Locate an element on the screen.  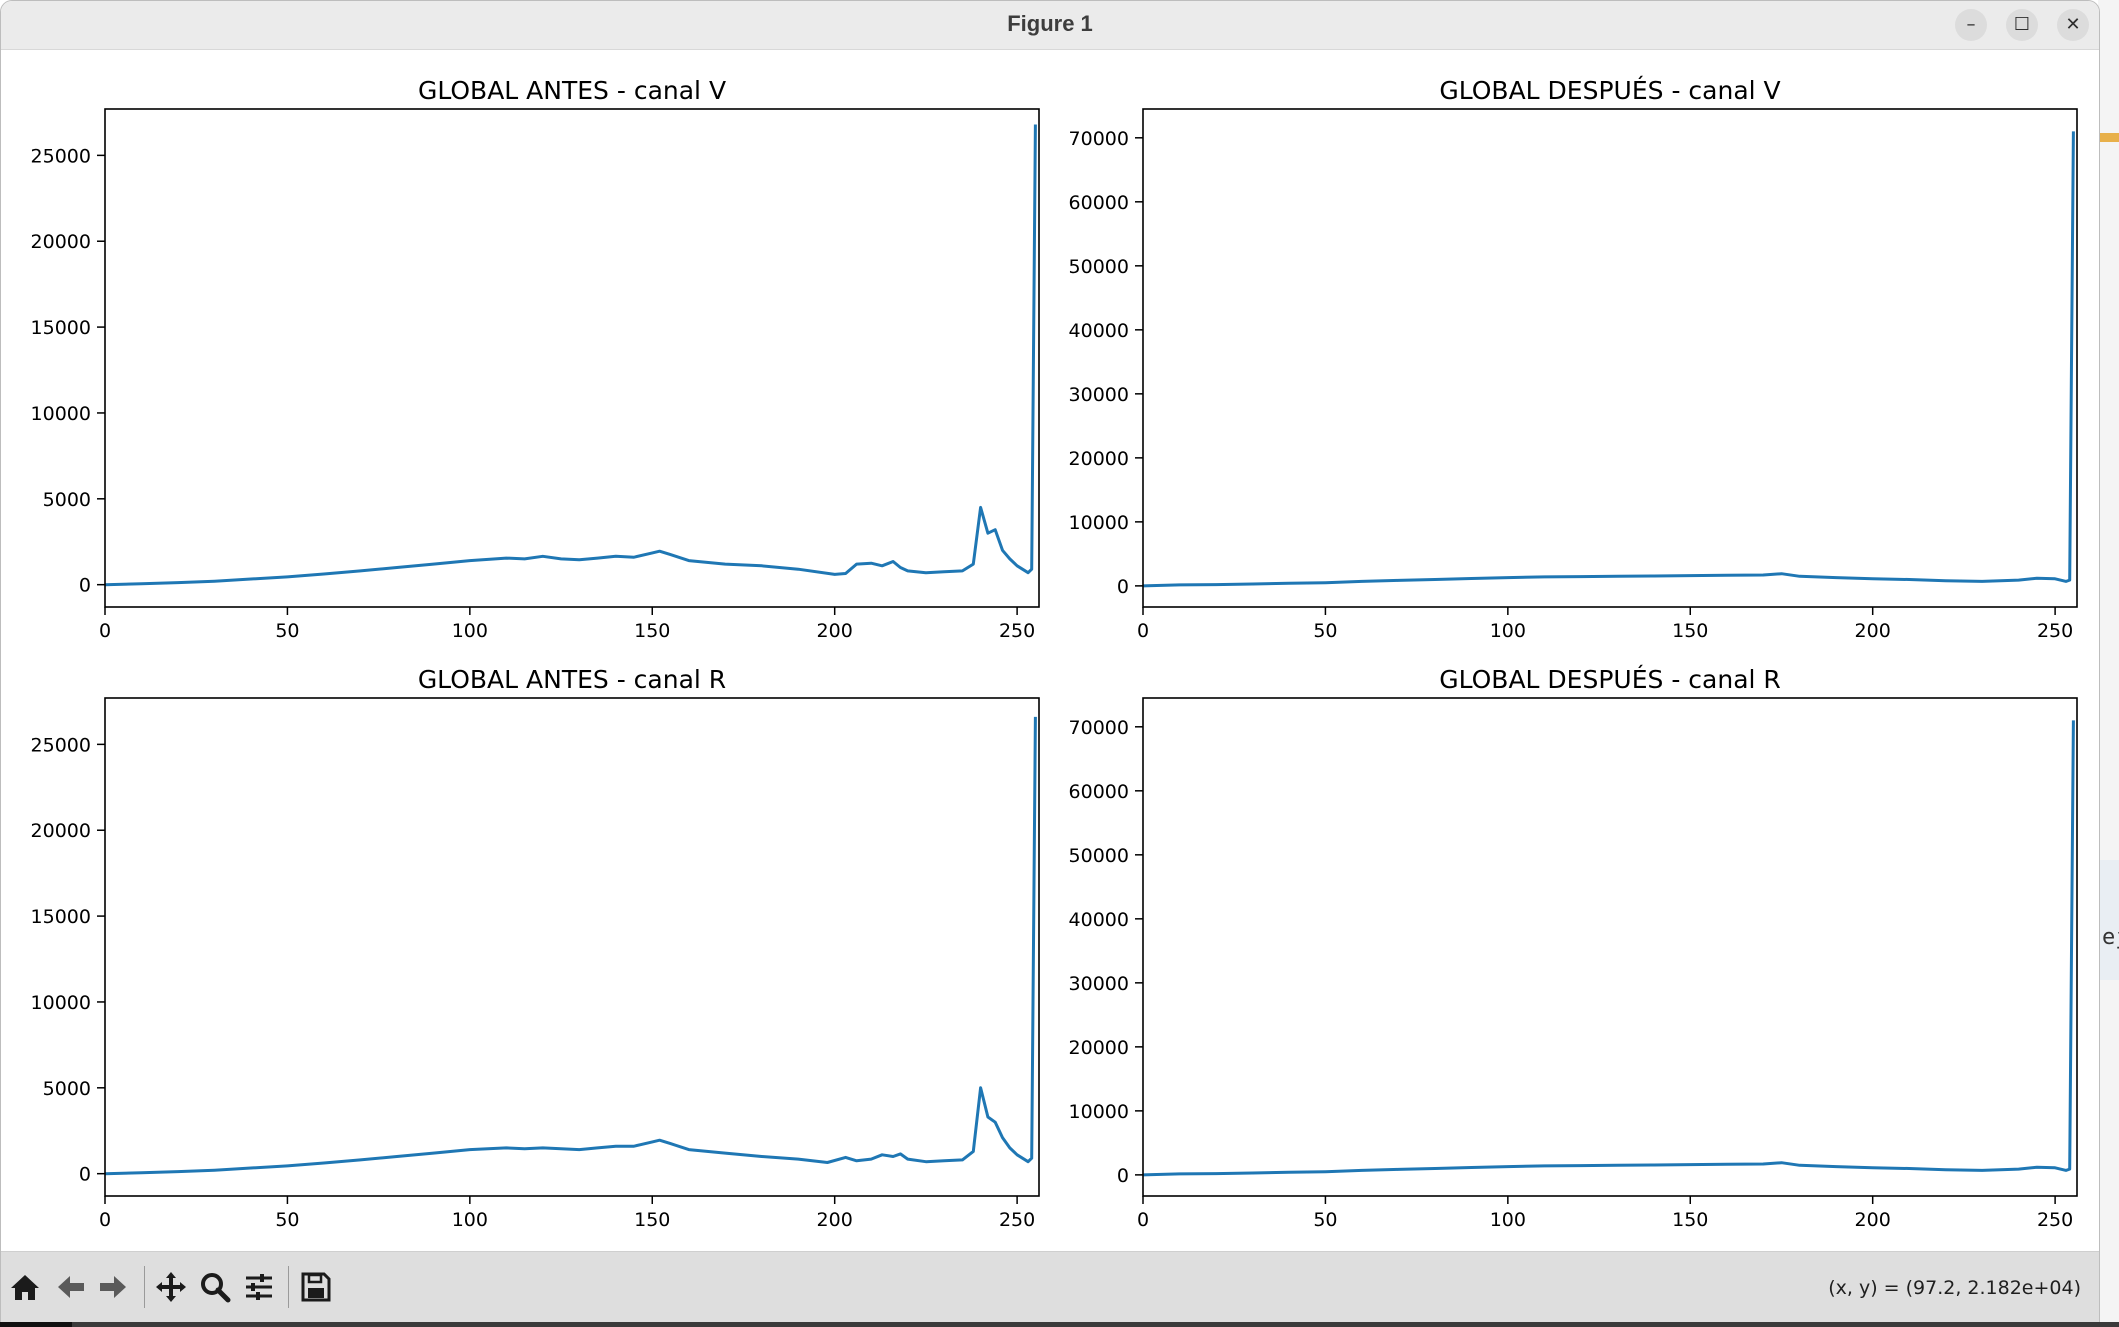
pan-icon is located at coordinates (171, 1287).